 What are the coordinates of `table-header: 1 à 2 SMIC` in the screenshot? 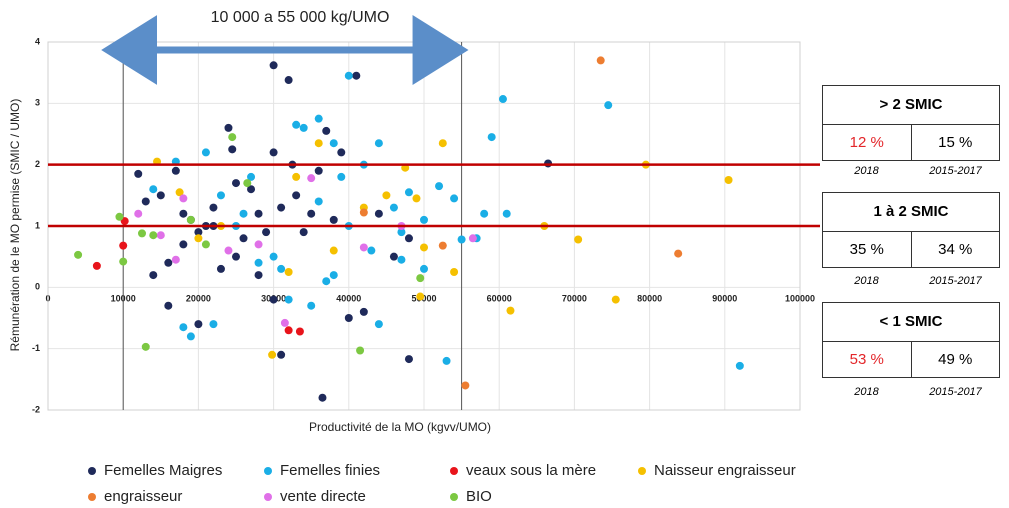 It's located at (911, 212).